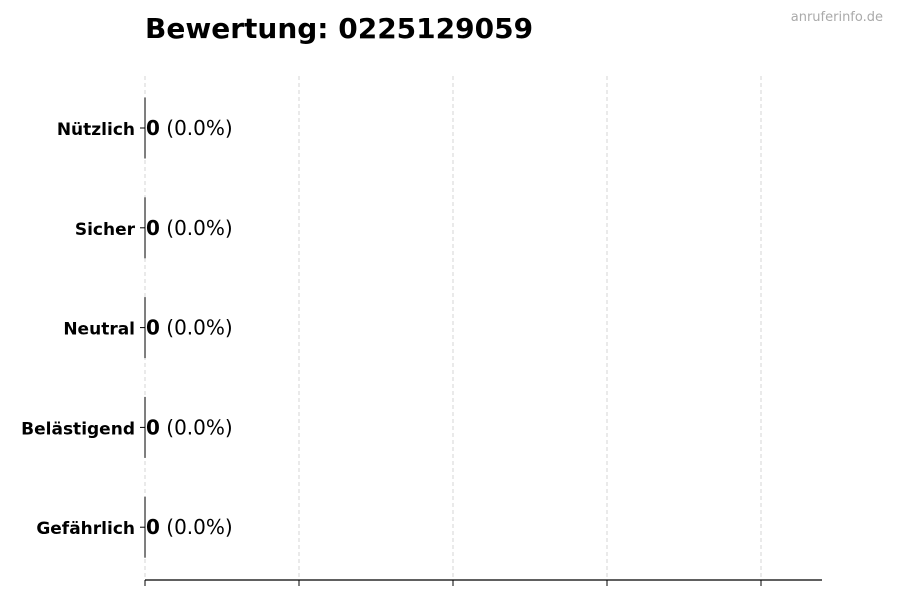 The image size is (900, 600). I want to click on watermark: anruferinfo.de, so click(836, 17).